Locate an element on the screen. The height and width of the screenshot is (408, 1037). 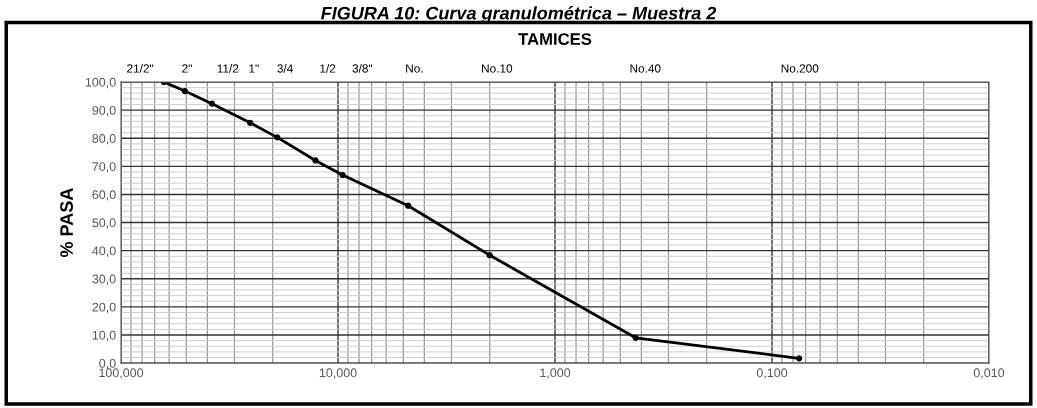
text: 3/8" is located at coordinates (362, 68).